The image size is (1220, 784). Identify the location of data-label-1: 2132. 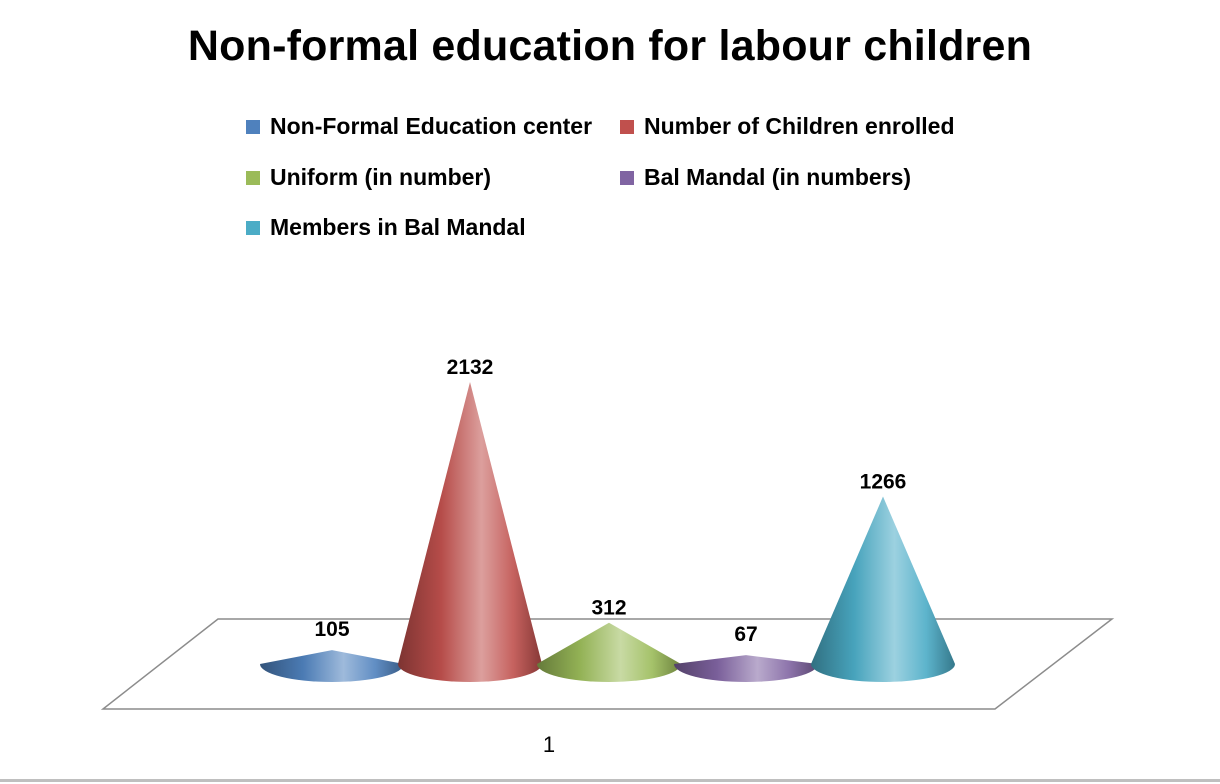
(470, 367).